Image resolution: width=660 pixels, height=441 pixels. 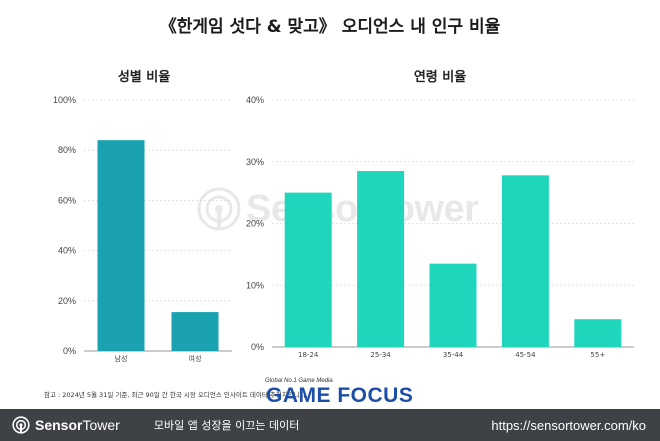 What do you see at coordinates (67, 301) in the screenshot?
I see `gender-ytick-label: 20%` at bounding box center [67, 301].